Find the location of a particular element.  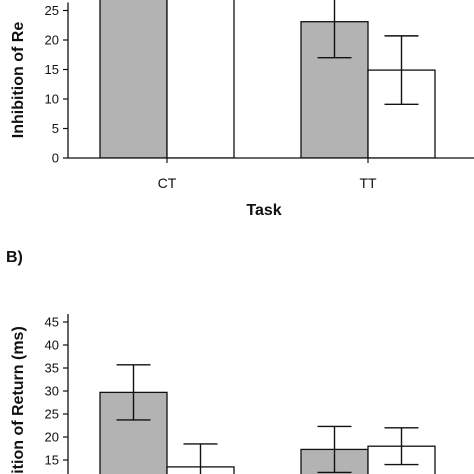

panel-2-y-axis-label: ition of Return (ms) is located at coordinates (18, 400).